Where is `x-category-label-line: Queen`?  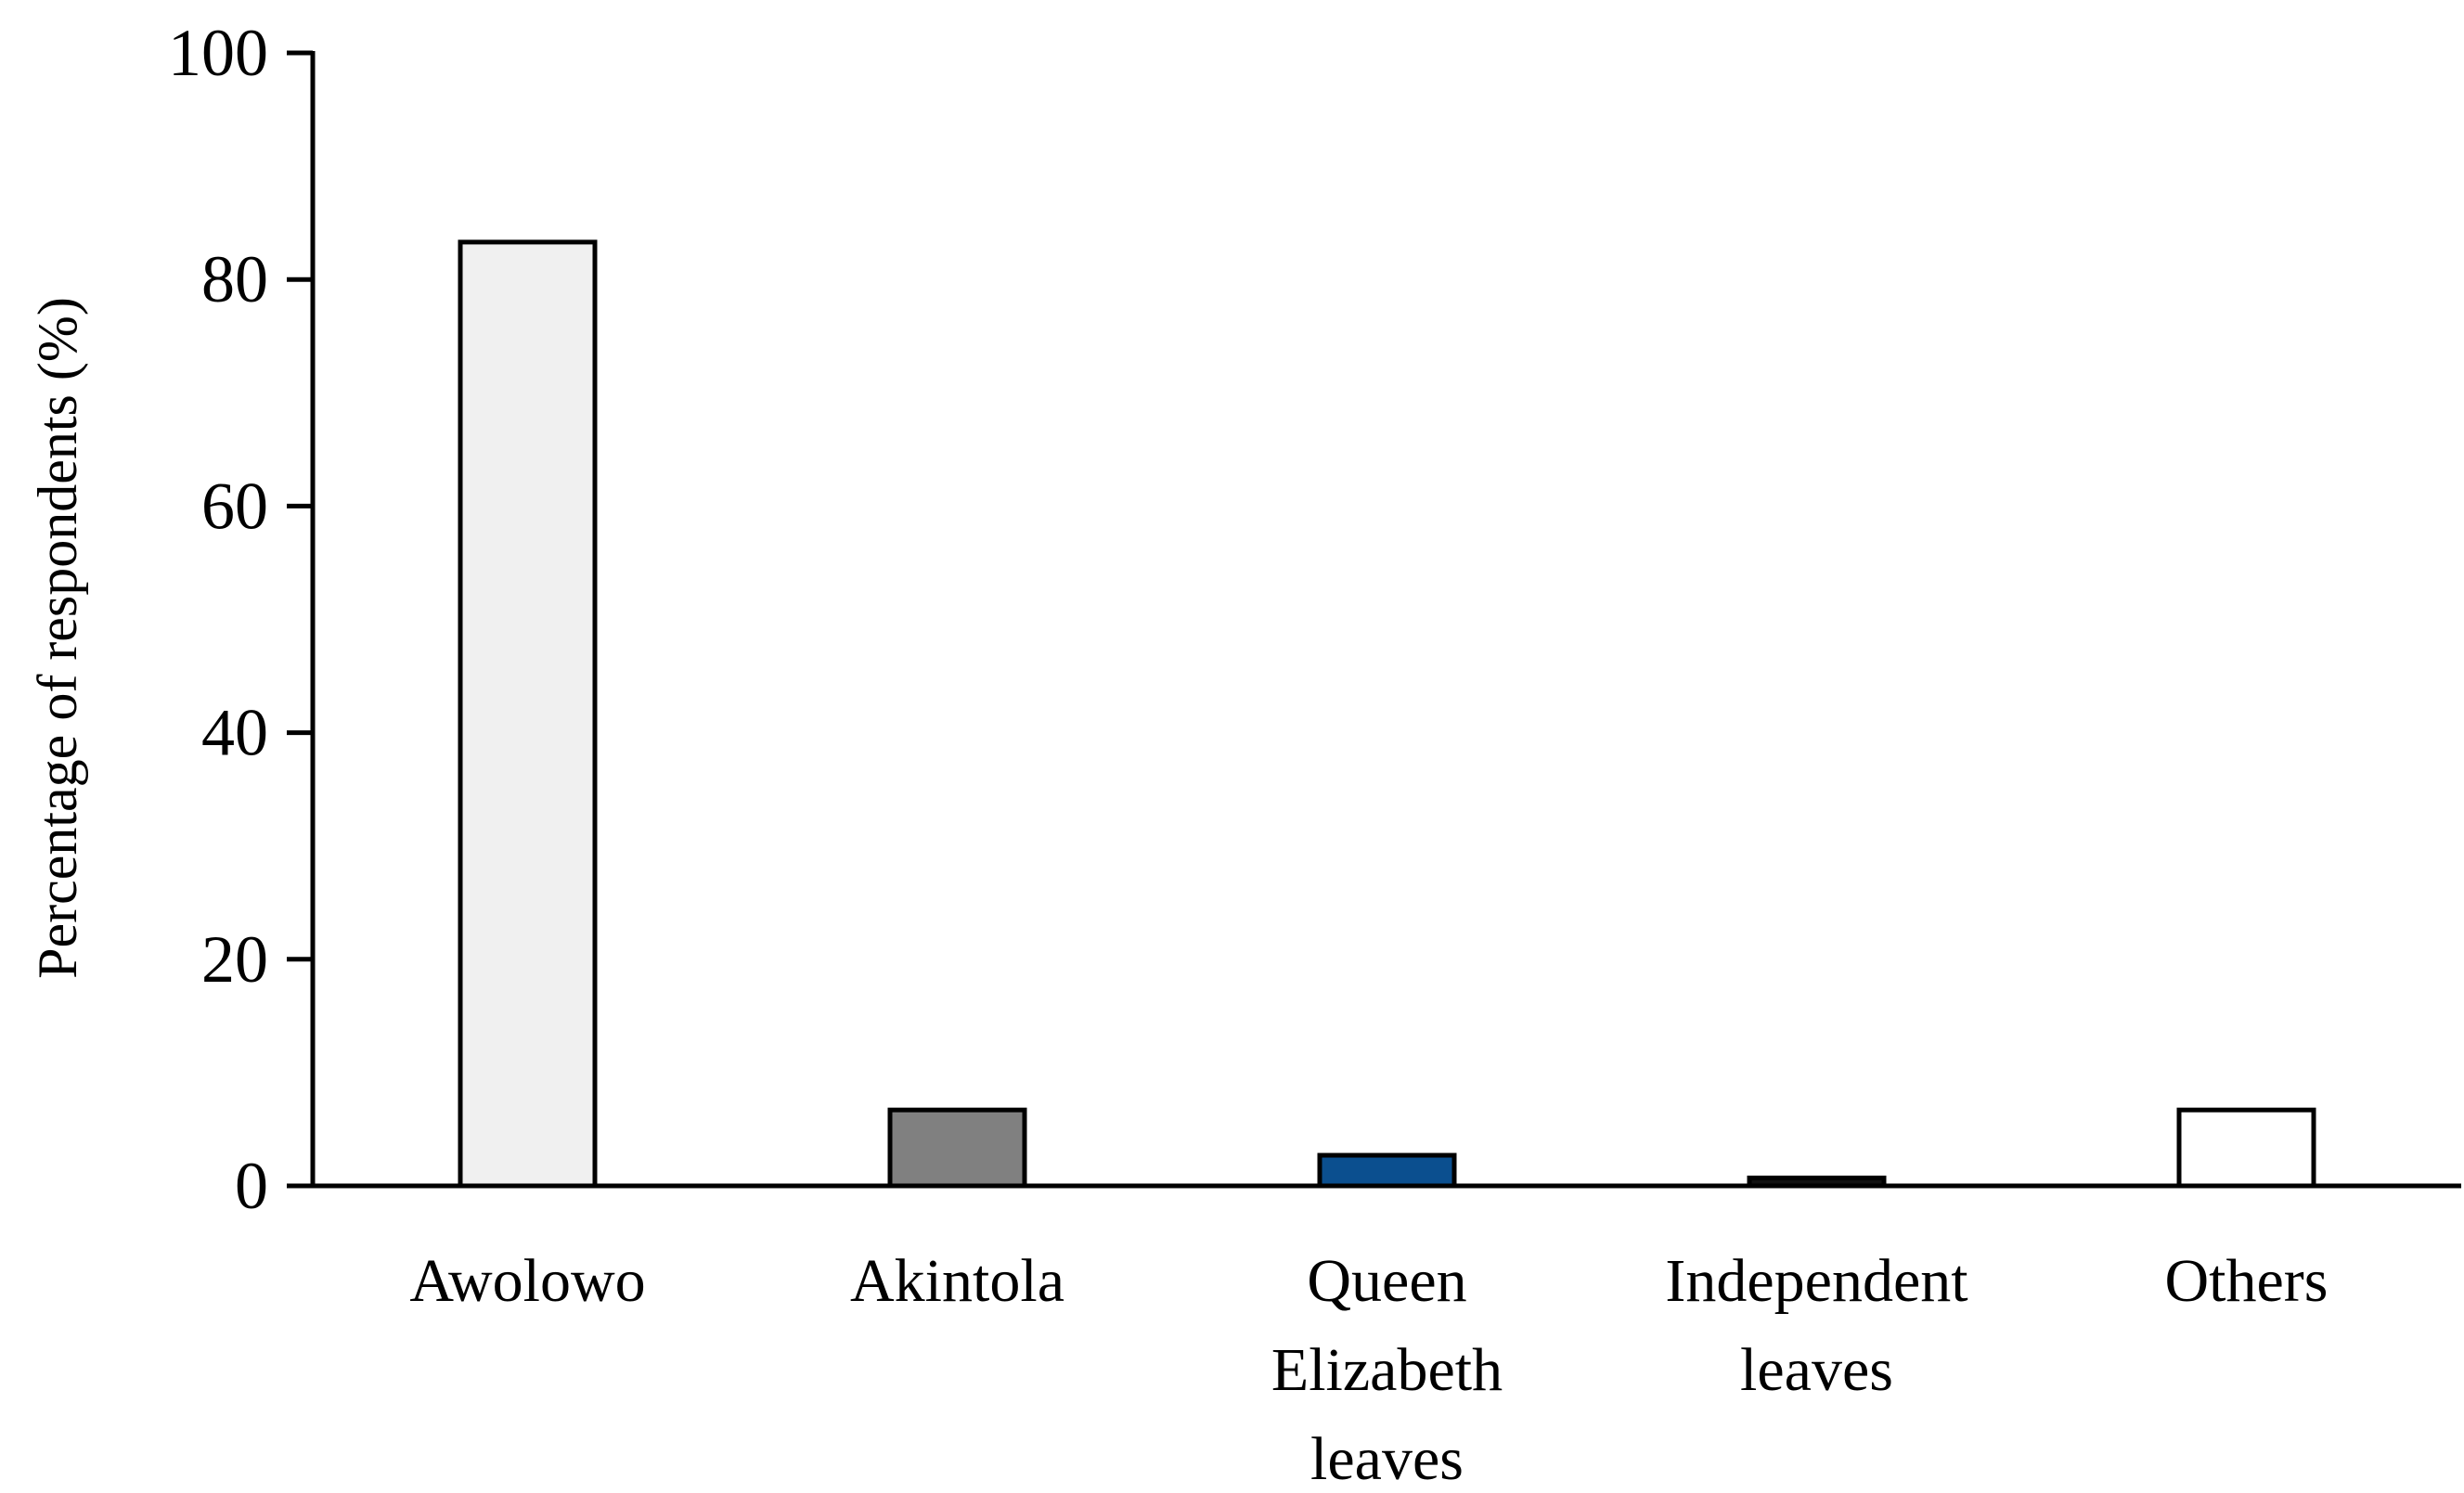
x-category-label-line: Queen is located at coordinates (1387, 1281).